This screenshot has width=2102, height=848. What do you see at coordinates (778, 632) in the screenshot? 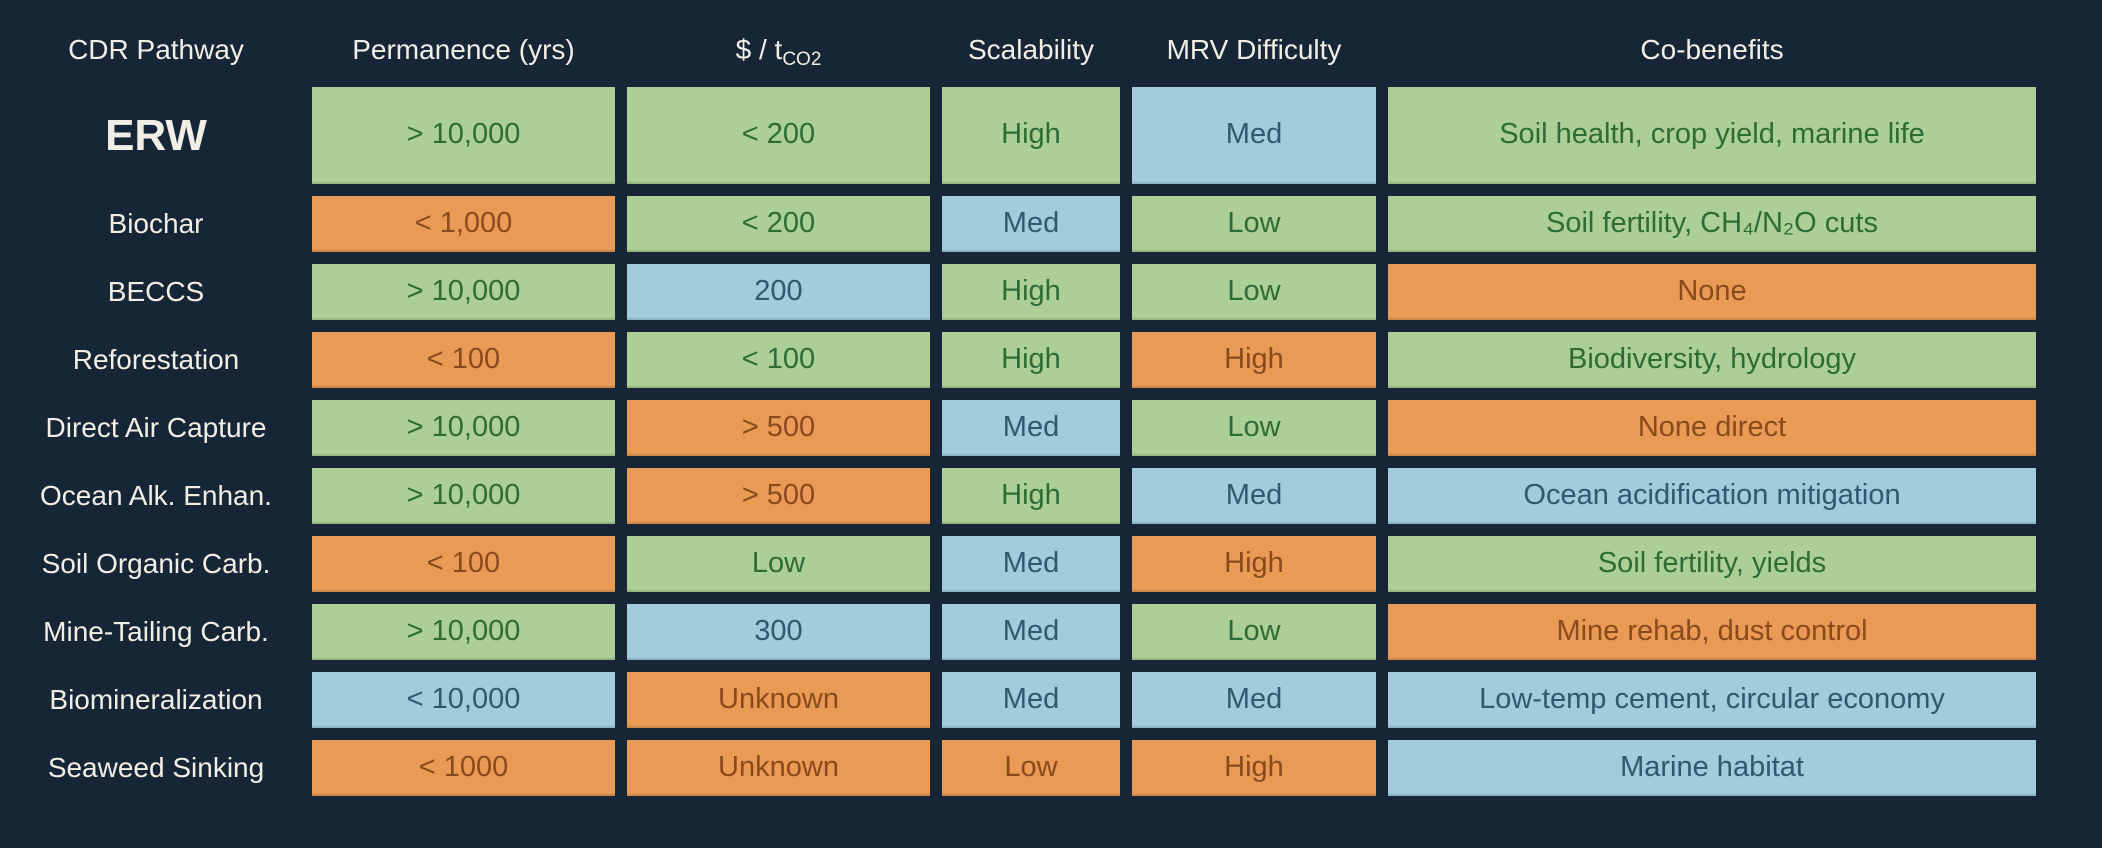
I see `cell-cost: 300` at bounding box center [778, 632].